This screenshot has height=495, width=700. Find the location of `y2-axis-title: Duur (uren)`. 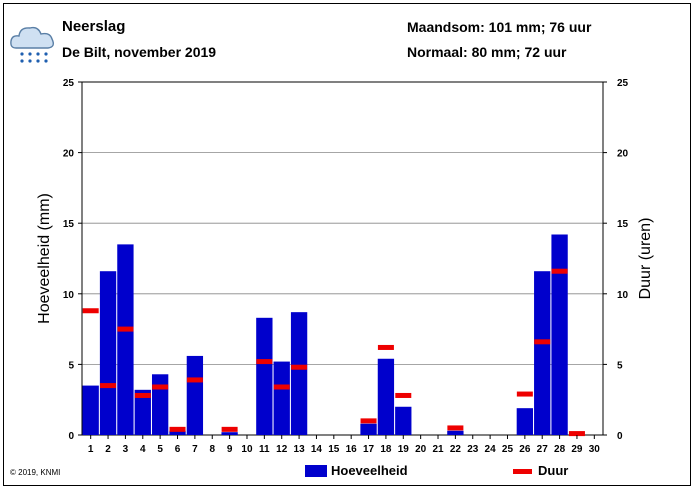

y2-axis-title: Duur (uren) is located at coordinates (645, 259).